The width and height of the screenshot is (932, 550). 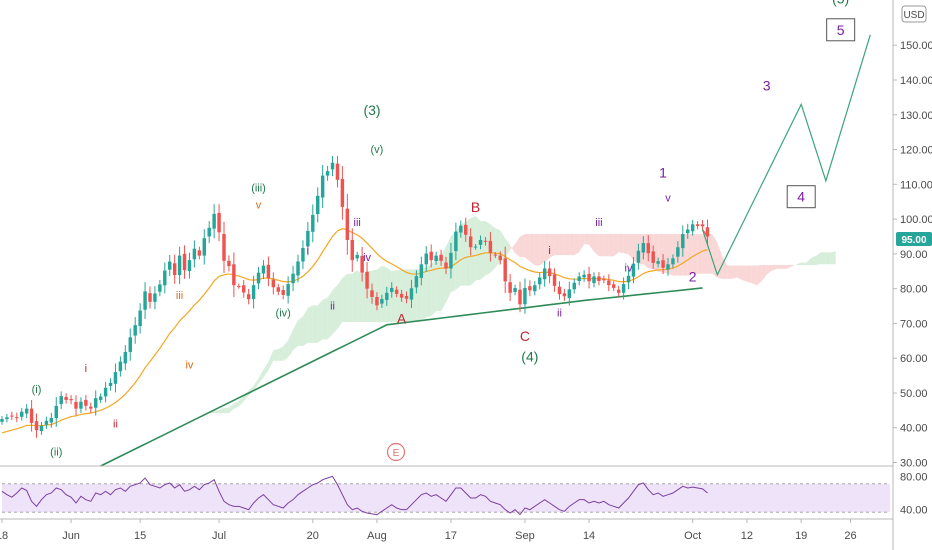 I want to click on time-axis: 18 Jun 15 Jul 20 Aug 17 Sep 14 Oct 12 19 26, so click(x=428, y=530).